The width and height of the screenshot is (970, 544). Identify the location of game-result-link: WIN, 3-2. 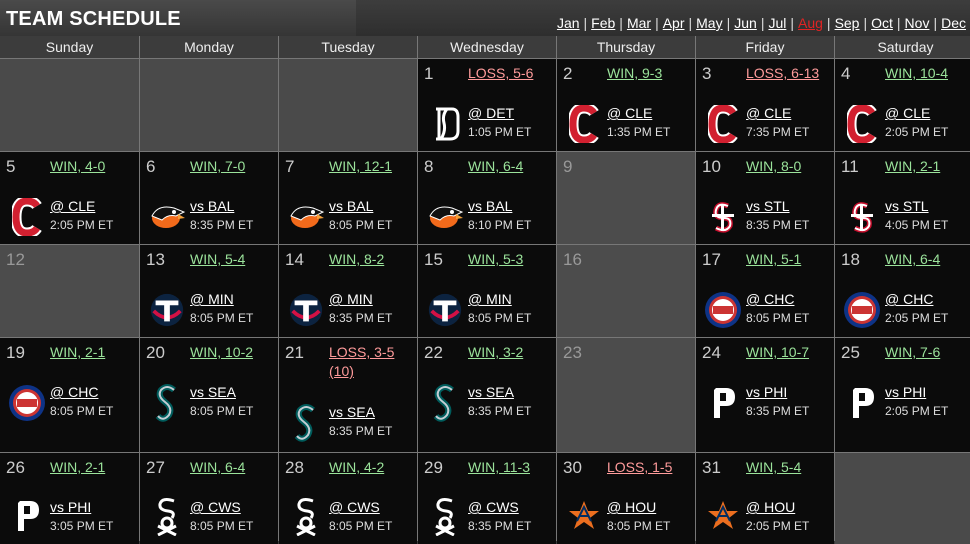
(495, 352).